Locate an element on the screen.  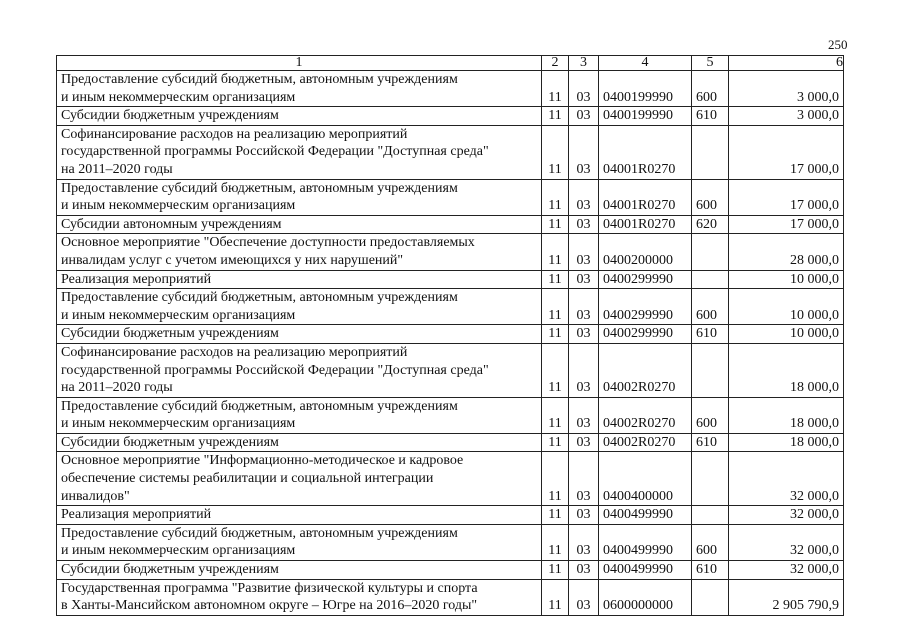
table-header-row: 1 2 3 4 5 6 is located at coordinates (450, 63).